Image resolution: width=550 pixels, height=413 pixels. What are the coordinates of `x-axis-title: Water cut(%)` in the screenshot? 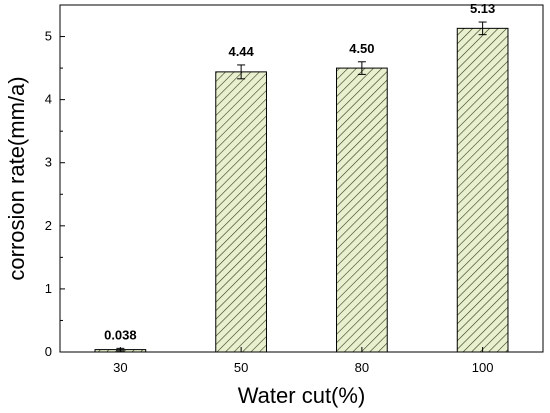 It's located at (302, 395).